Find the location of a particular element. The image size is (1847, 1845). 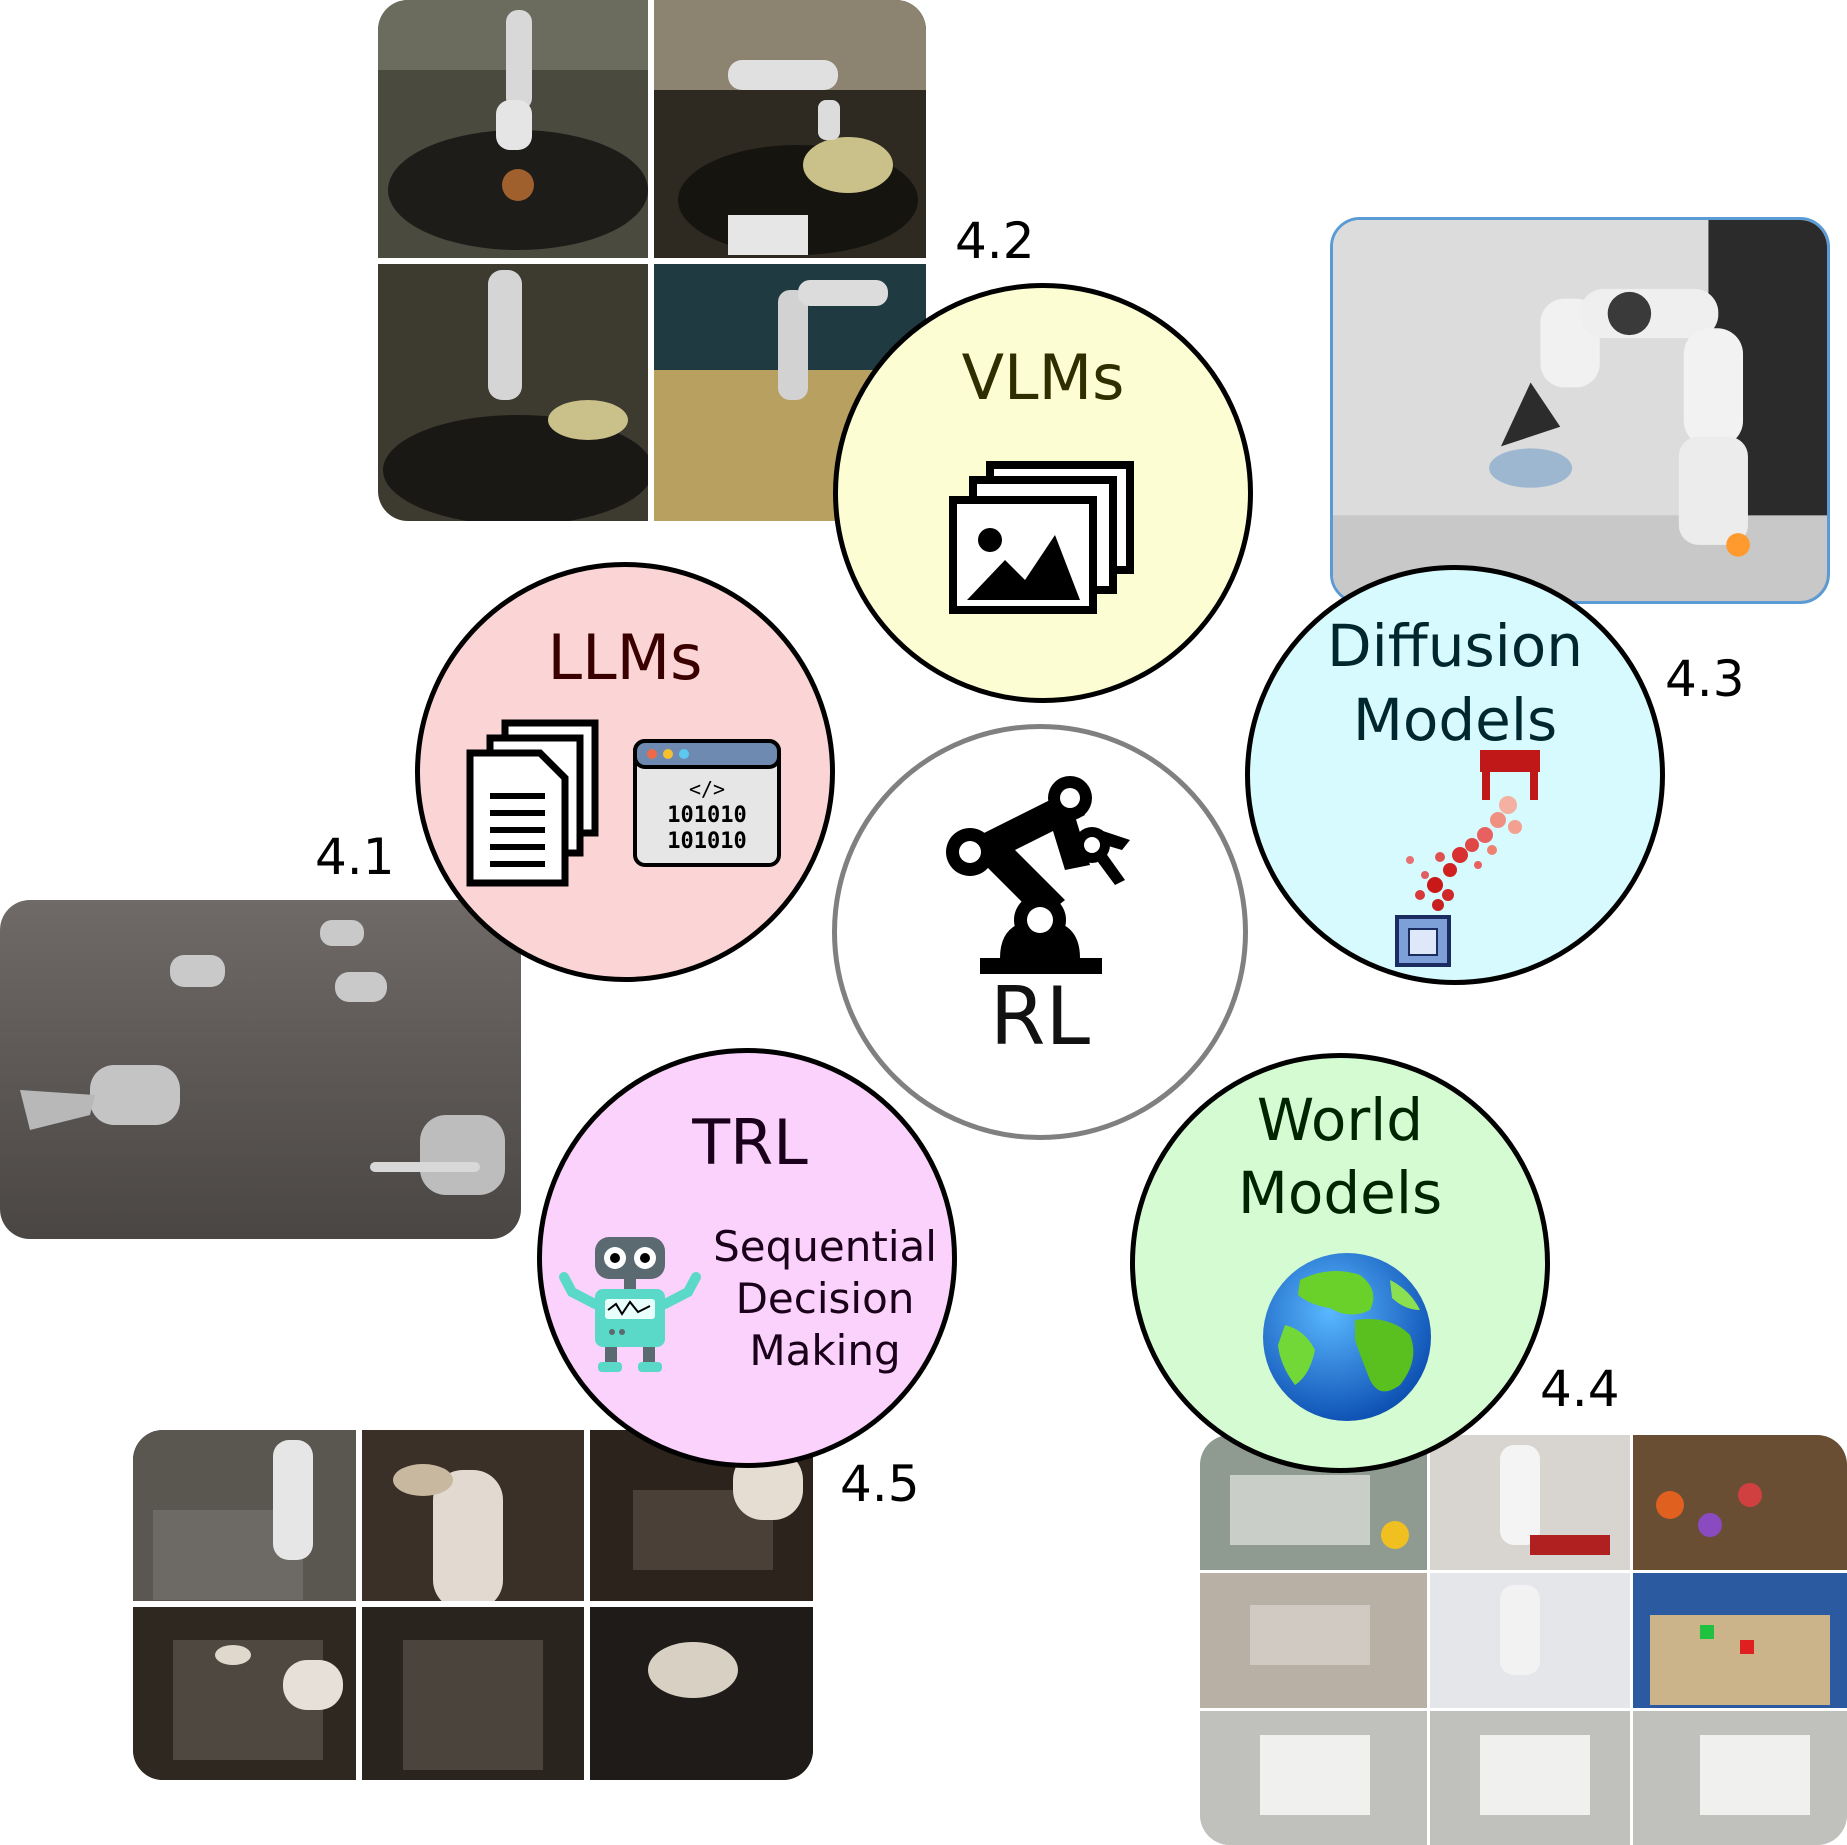

diffusion-circle is located at coordinates (1455, 775).